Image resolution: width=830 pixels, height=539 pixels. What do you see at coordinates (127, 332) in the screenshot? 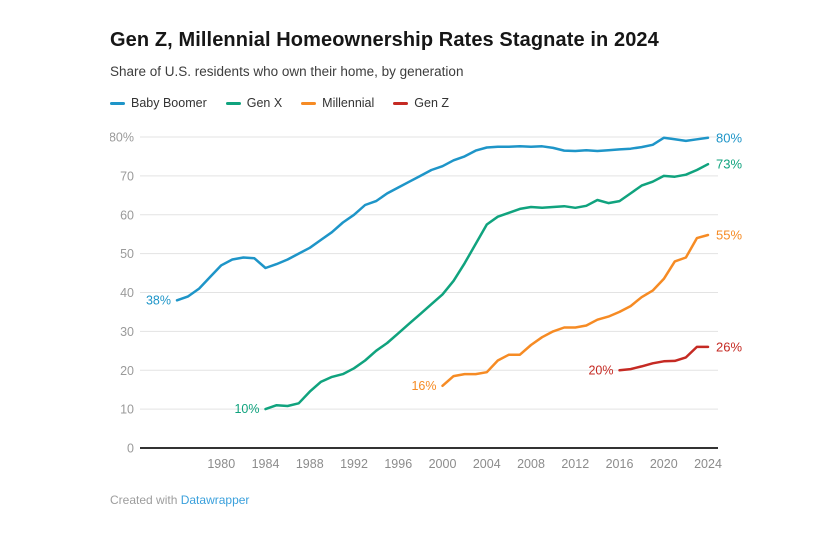
I see `y-tick-label: 30` at bounding box center [127, 332].